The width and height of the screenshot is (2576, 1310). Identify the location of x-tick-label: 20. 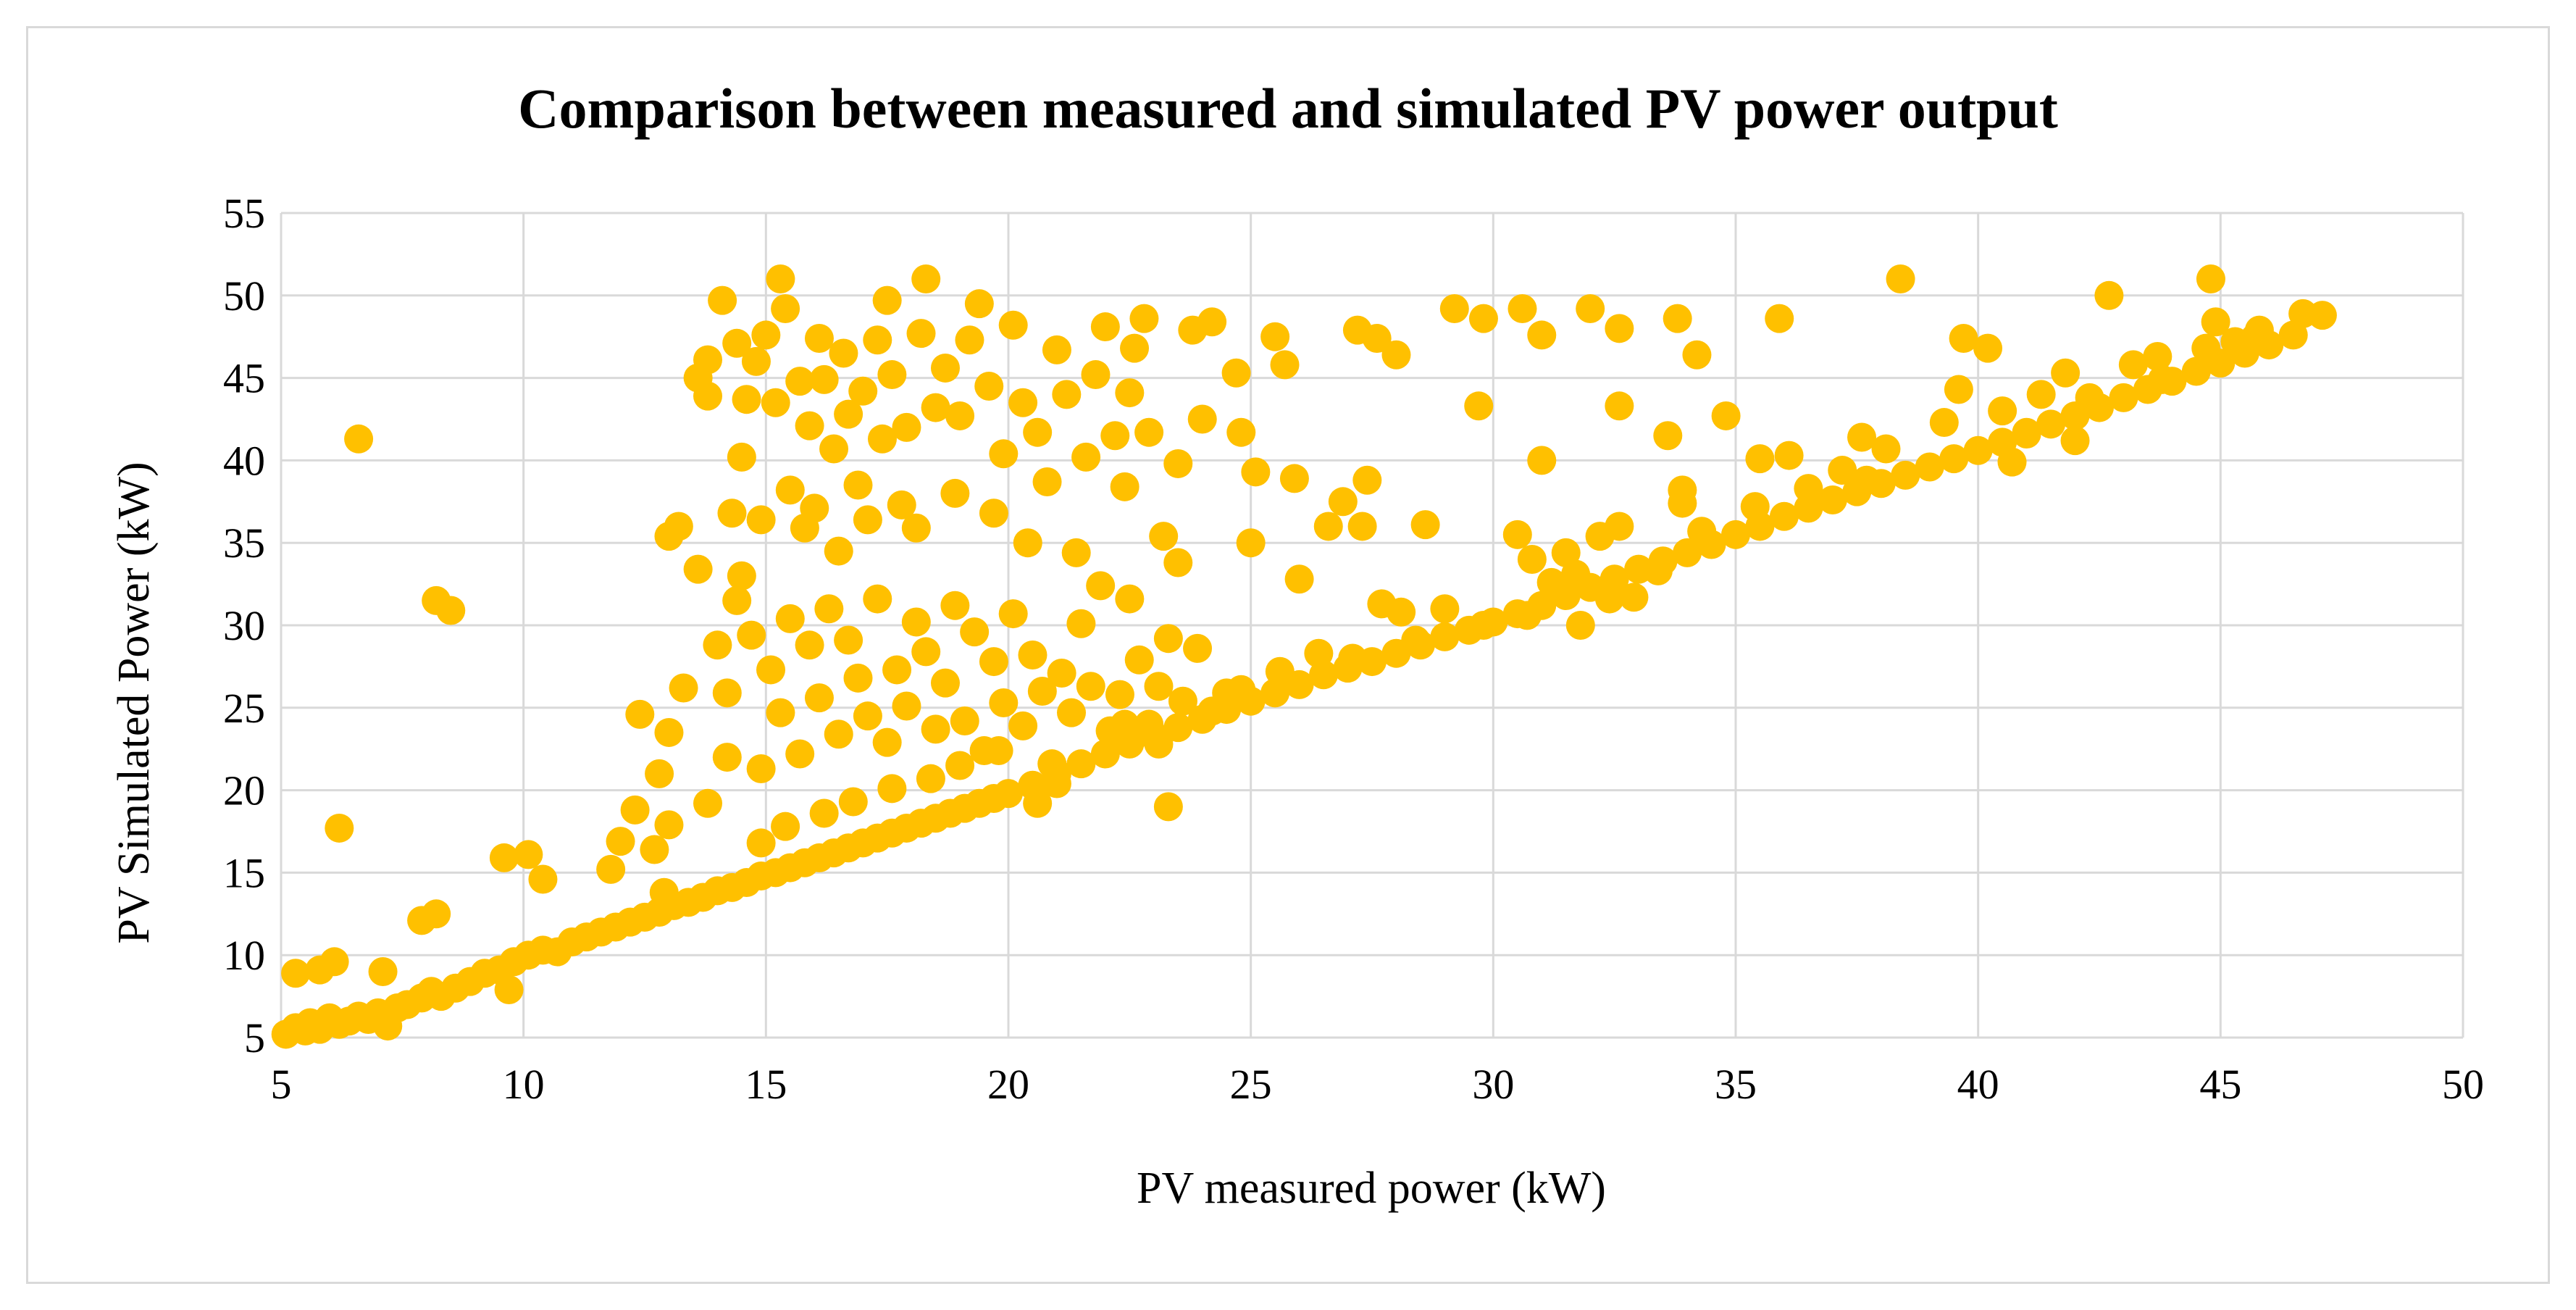
(1008, 1084).